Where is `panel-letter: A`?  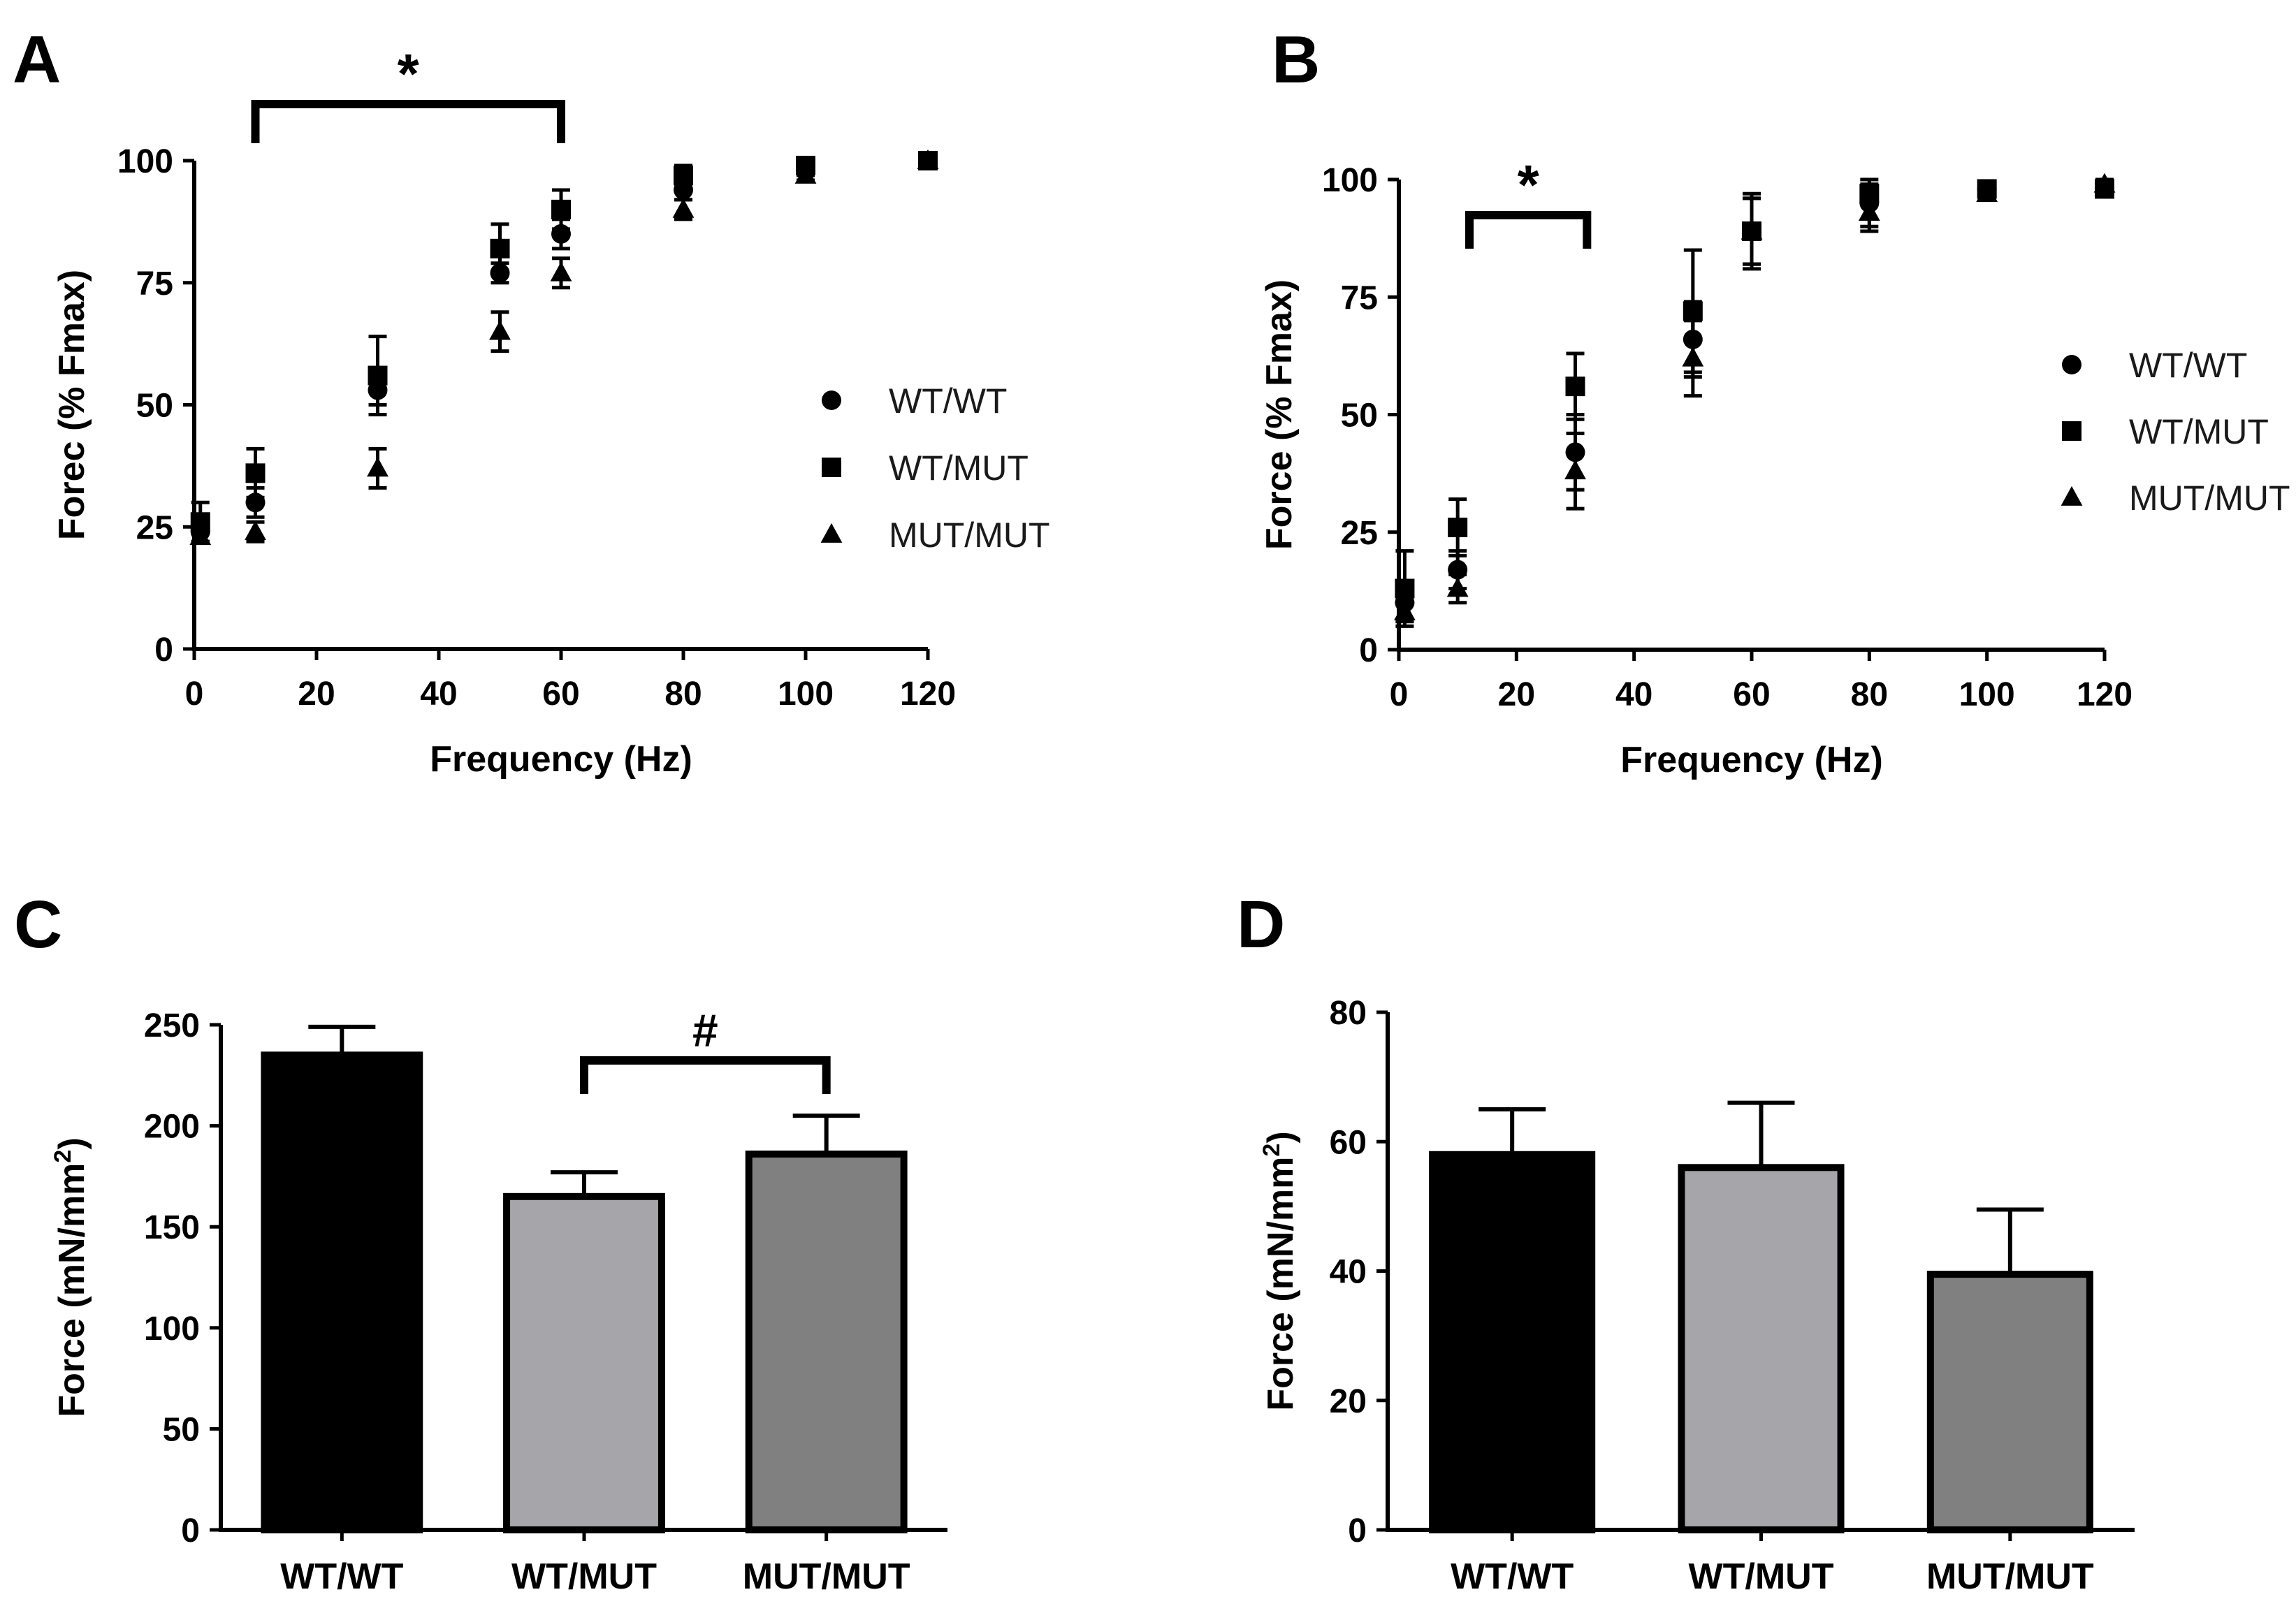 panel-letter: A is located at coordinates (37, 59).